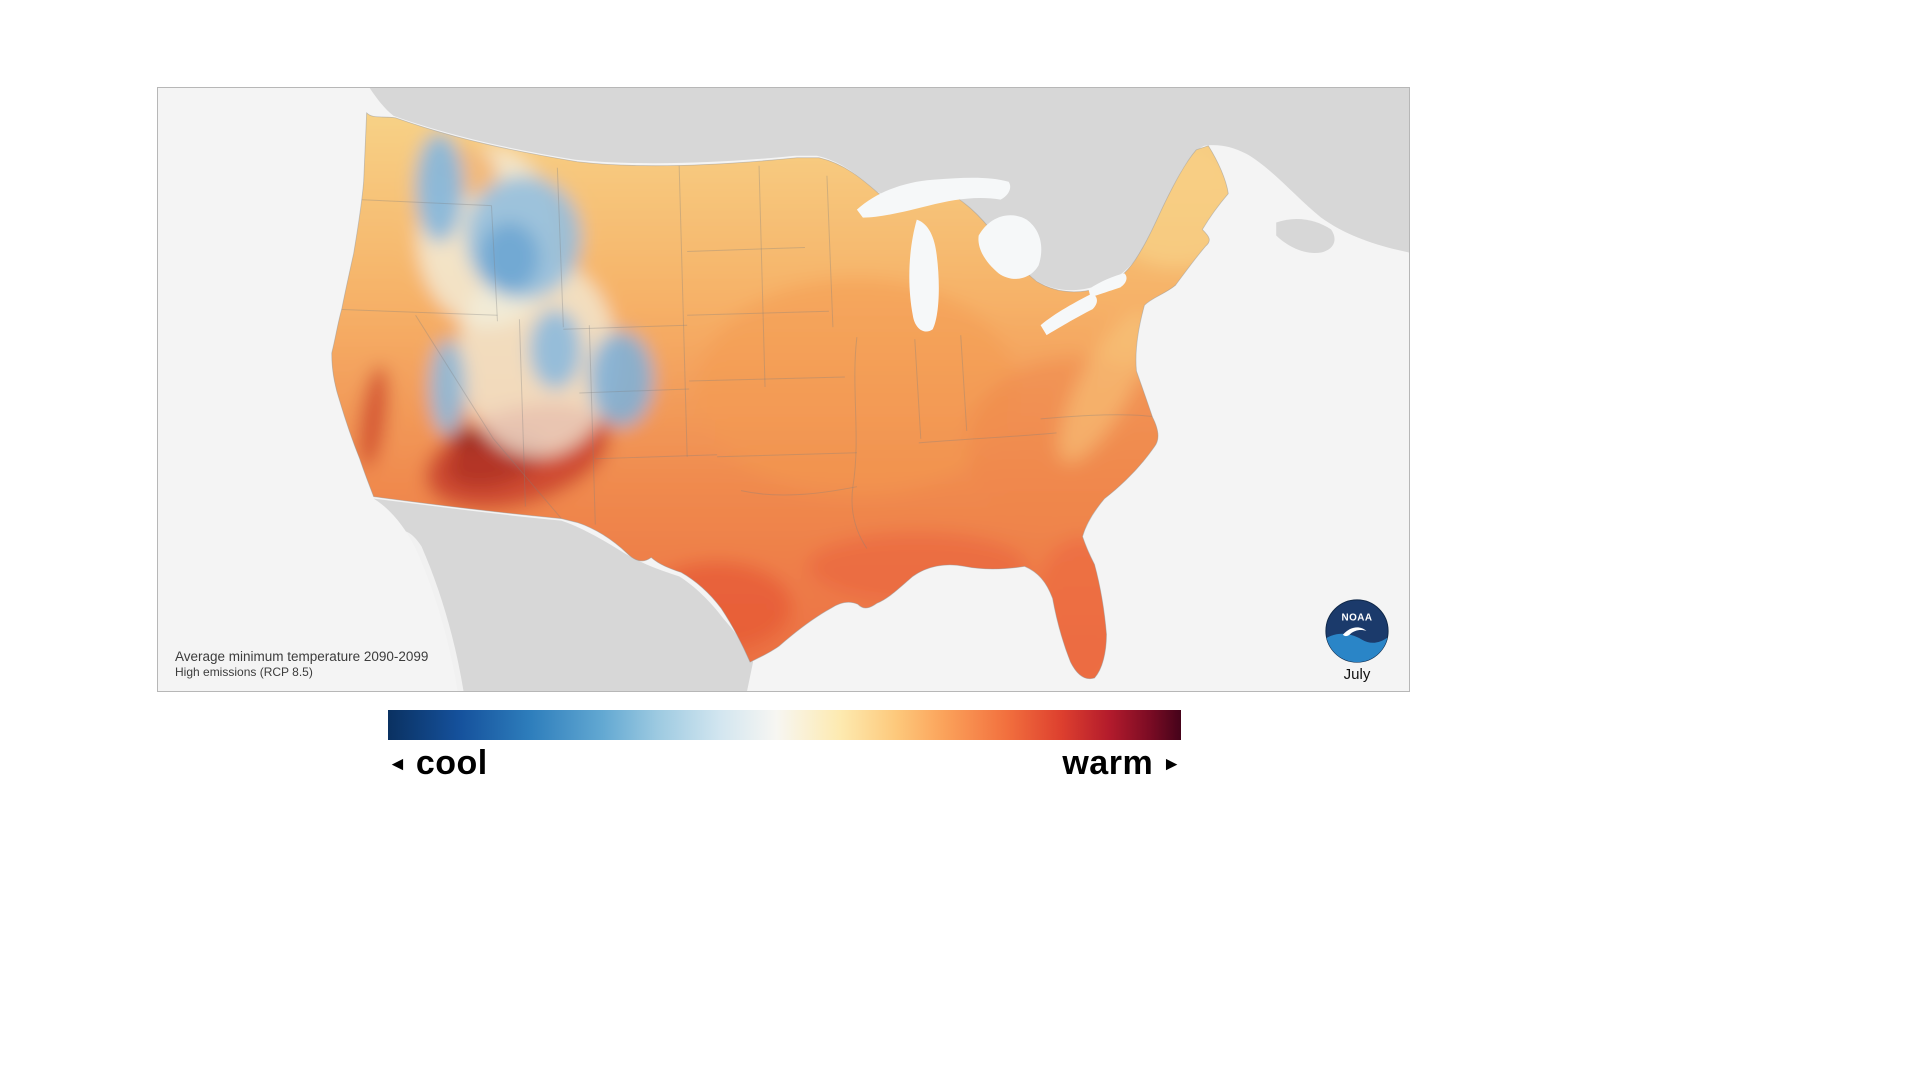 This screenshot has height=1080, width=1920. Describe the element at coordinates (431, 610) in the screenshot. I see `gulf-of-california` at that location.